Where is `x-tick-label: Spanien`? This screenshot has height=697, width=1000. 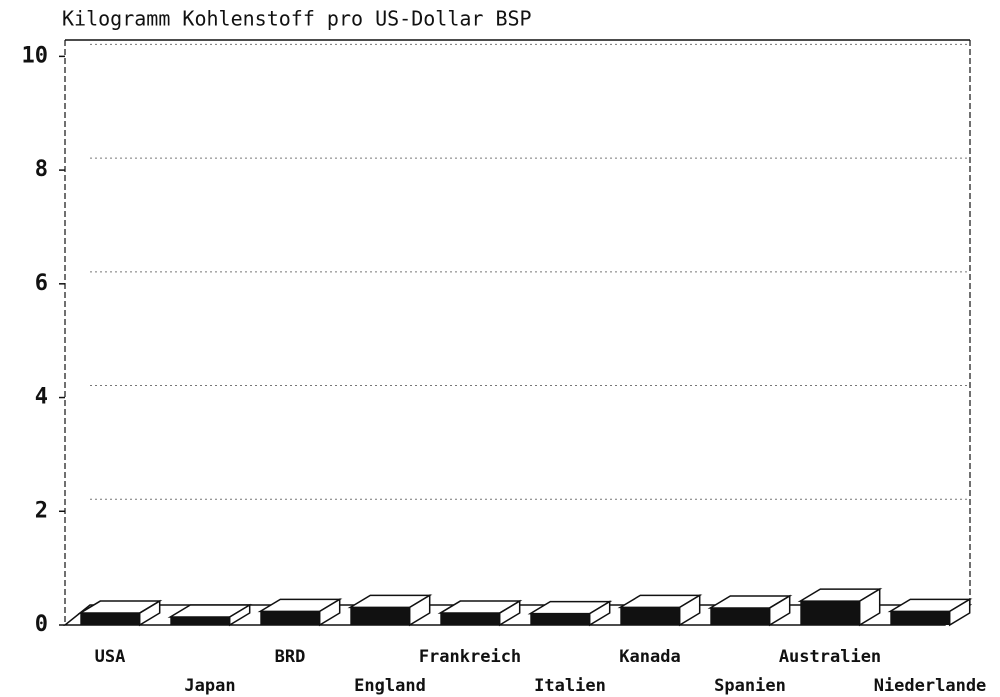 x-tick-label: Spanien is located at coordinates (750, 686).